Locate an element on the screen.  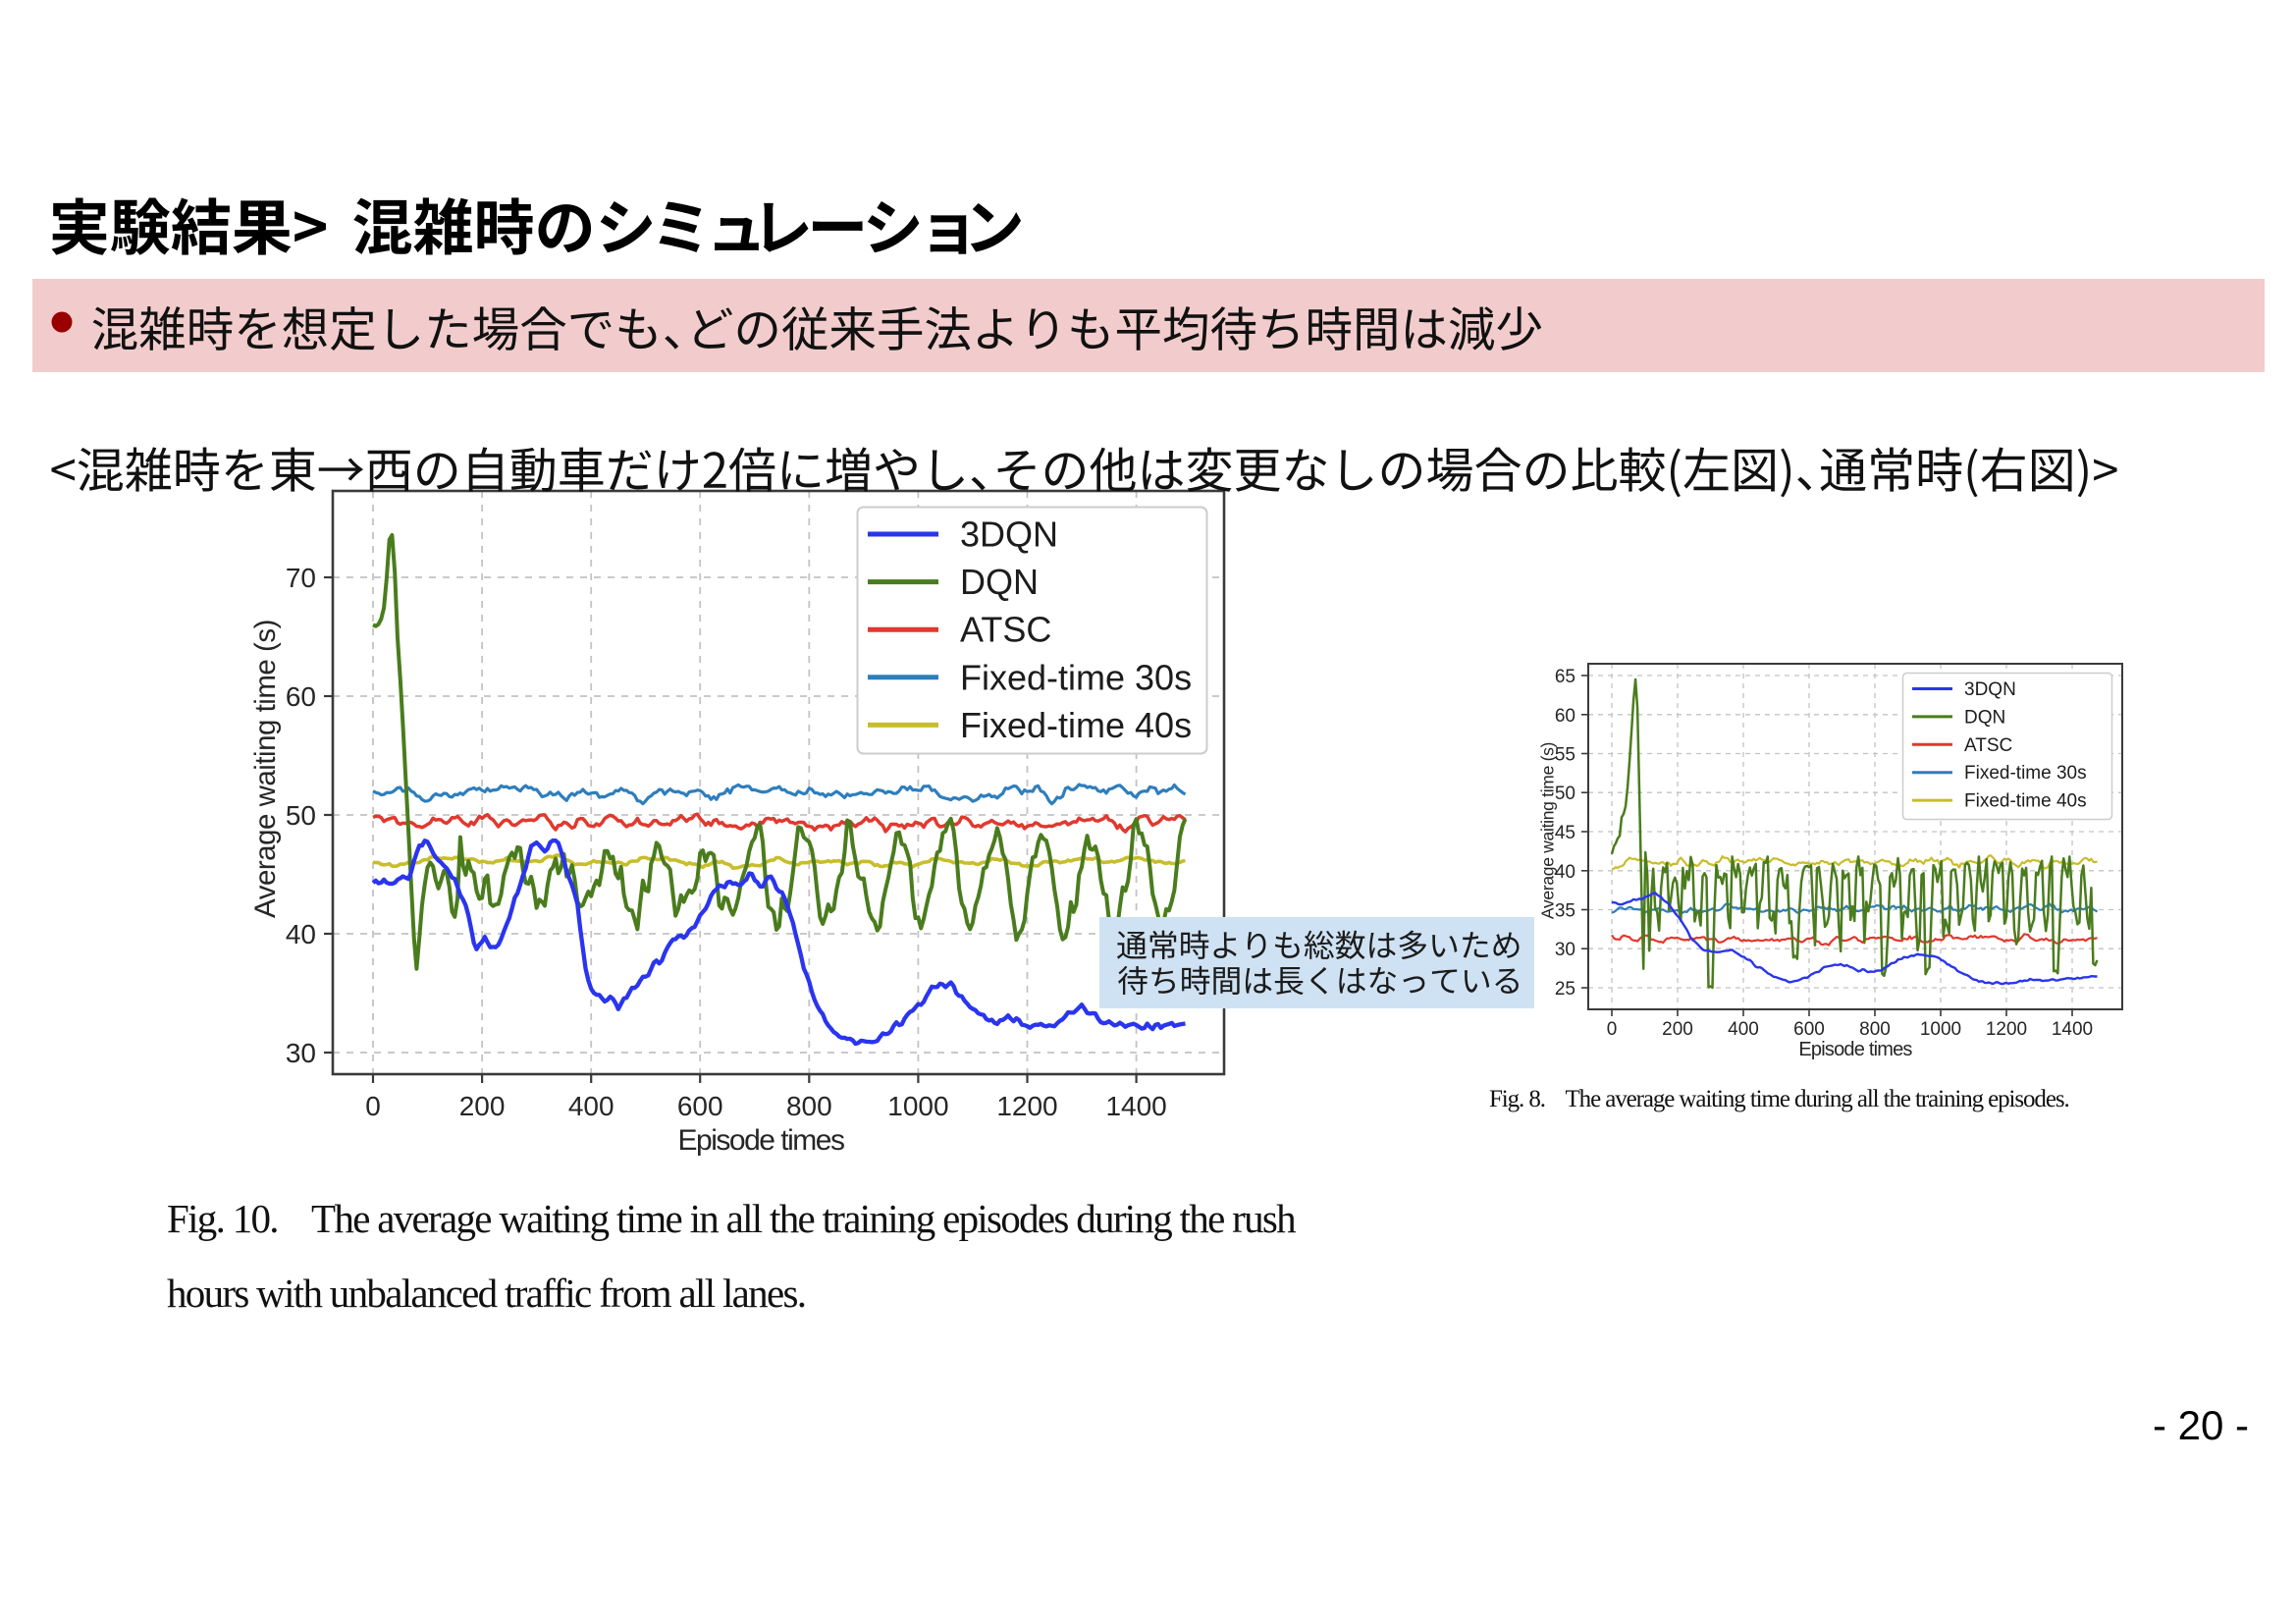
svg-text: 45 is located at coordinates (1565, 833).